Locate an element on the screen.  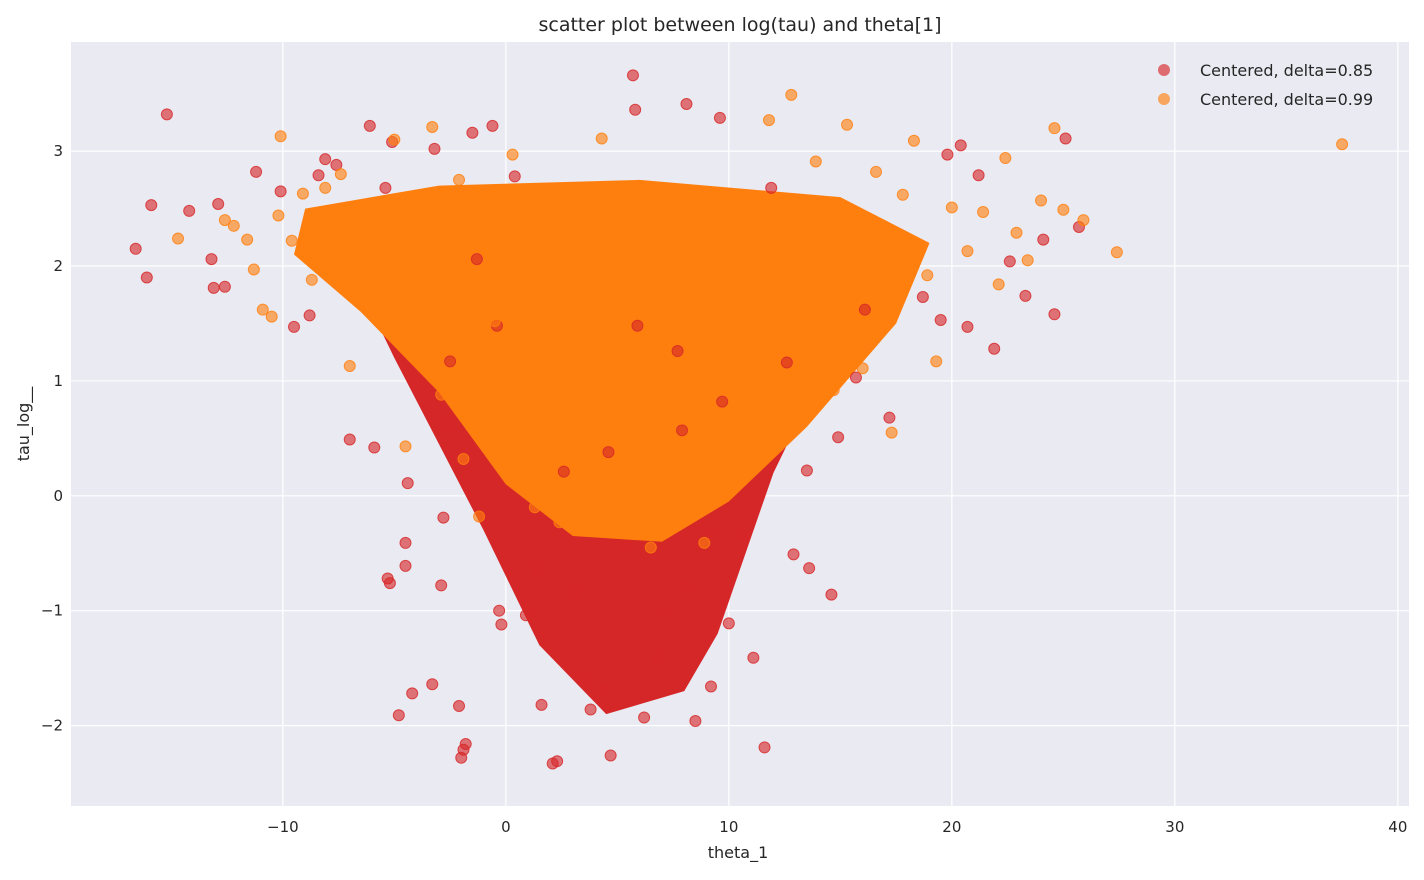
y-tick-label: −2 is located at coordinates (52, 726).